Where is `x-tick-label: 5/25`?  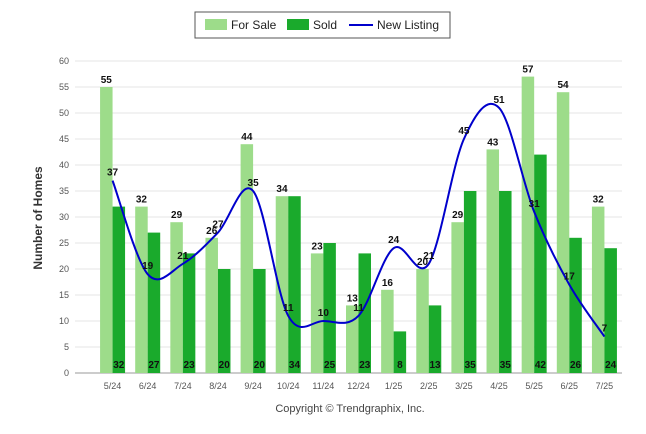
x-tick-label: 5/25 is located at coordinates (534, 386).